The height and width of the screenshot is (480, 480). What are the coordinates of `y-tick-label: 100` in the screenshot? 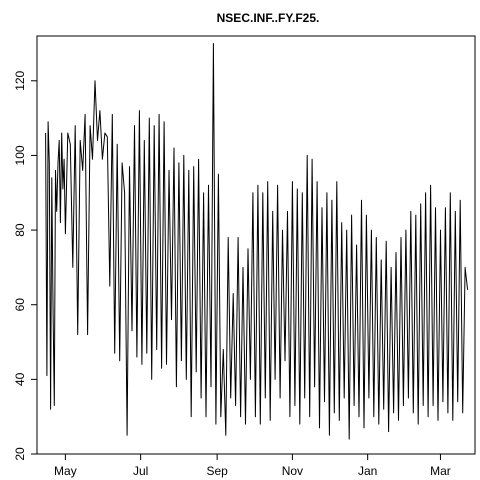 It's located at (20, 155).